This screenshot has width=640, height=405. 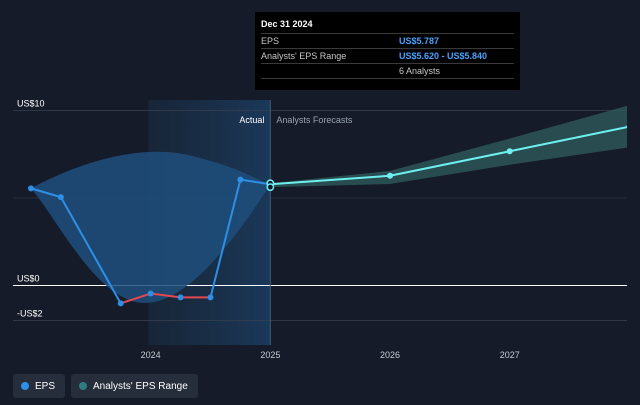 I want to click on x-tick-label: 2027, so click(x=510, y=355).